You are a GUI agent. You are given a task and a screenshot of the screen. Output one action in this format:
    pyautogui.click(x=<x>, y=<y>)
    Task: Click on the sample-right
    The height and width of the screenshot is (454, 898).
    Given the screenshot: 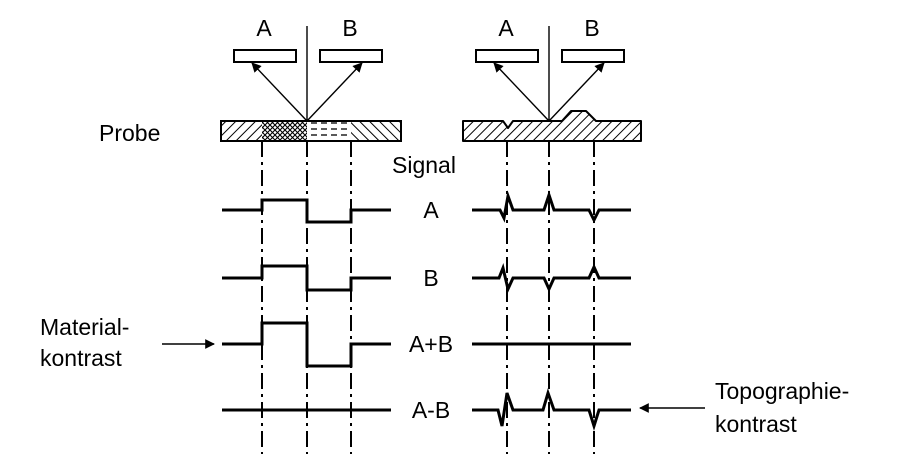 What is the action you would take?
    pyautogui.click(x=552, y=126)
    